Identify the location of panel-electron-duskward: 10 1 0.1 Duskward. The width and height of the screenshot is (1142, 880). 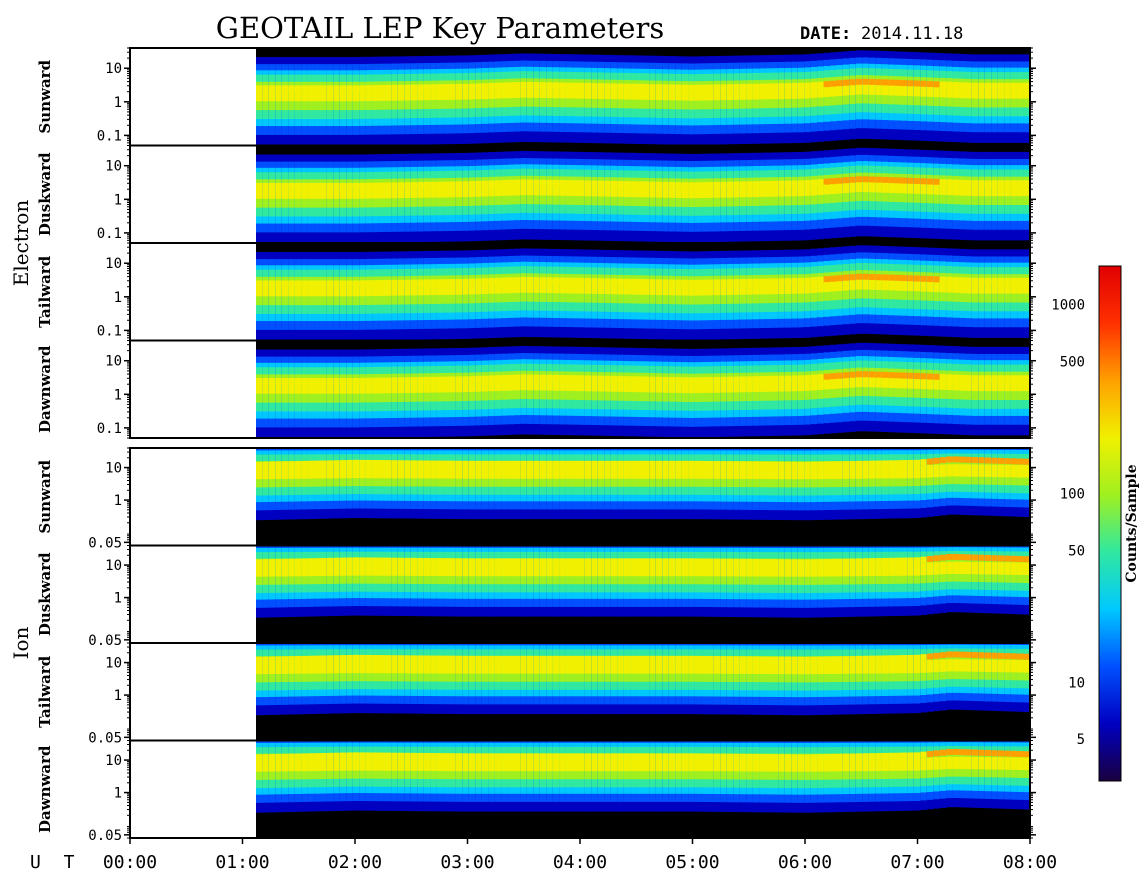
(536, 194).